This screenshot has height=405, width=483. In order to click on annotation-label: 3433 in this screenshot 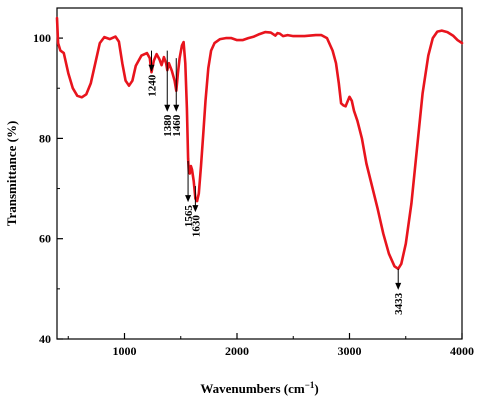, I will do `click(399, 303)`.